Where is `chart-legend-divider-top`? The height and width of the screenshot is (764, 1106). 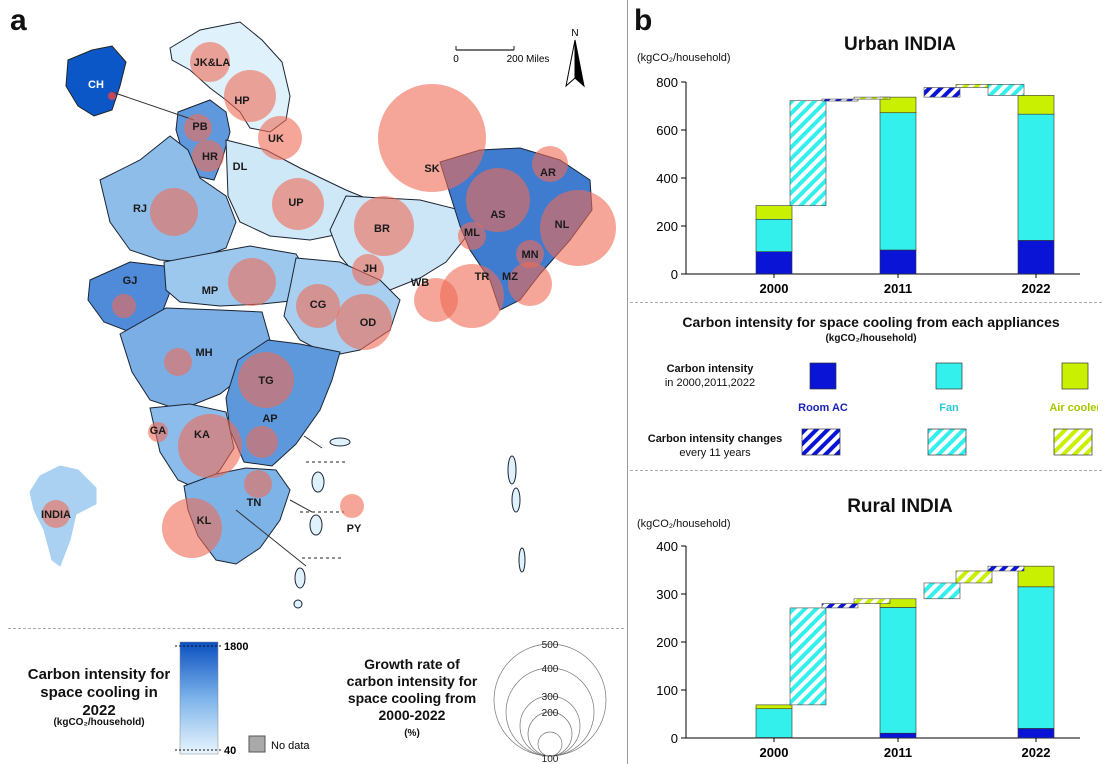
chart-legend-divider-top is located at coordinates (866, 302).